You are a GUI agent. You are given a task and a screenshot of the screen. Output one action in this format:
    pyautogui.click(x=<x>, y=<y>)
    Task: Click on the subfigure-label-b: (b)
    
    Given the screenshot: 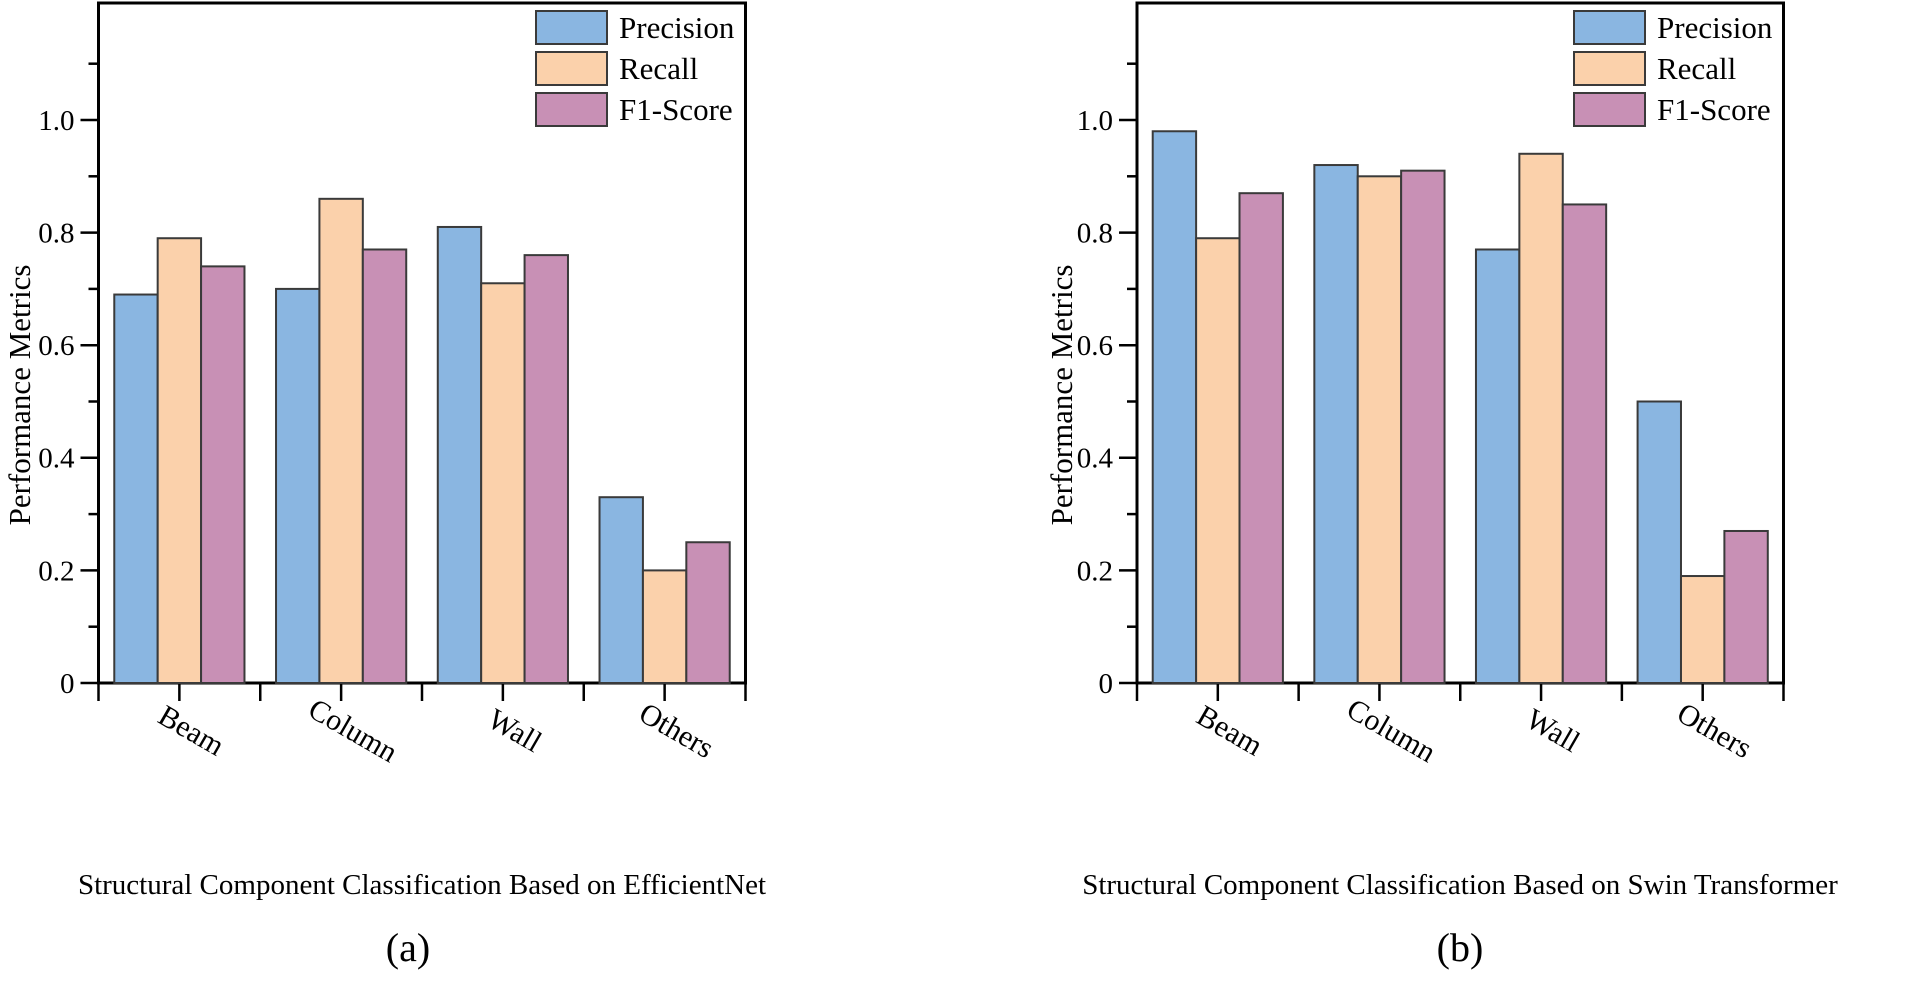 What is the action you would take?
    pyautogui.click(x=1460, y=947)
    